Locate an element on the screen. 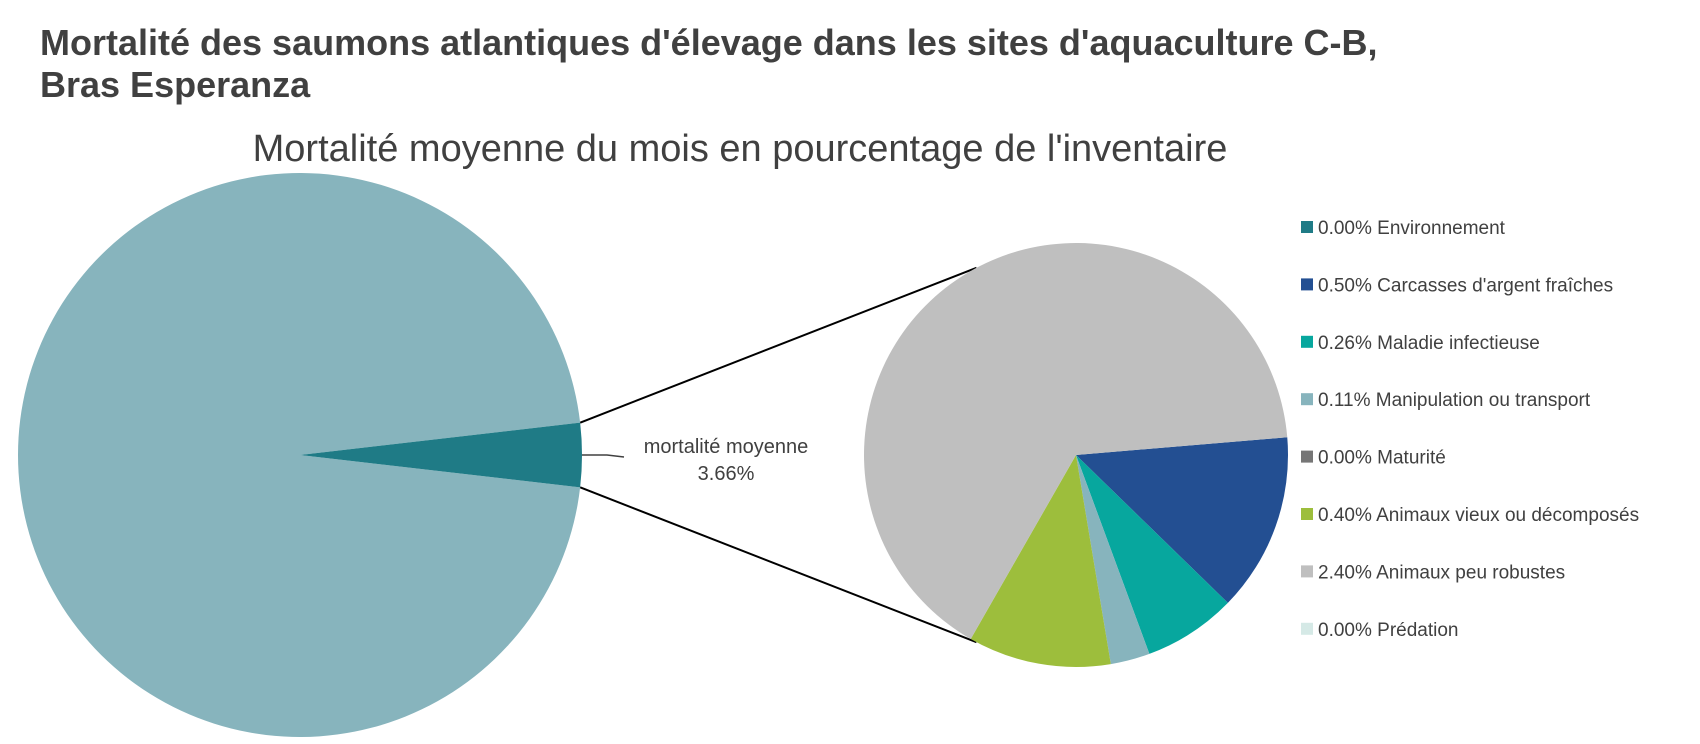 Image resolution: width=1700 pixels, height=744 pixels. legend-item: 0.26% Maladie infectieuse is located at coordinates (1420, 343).